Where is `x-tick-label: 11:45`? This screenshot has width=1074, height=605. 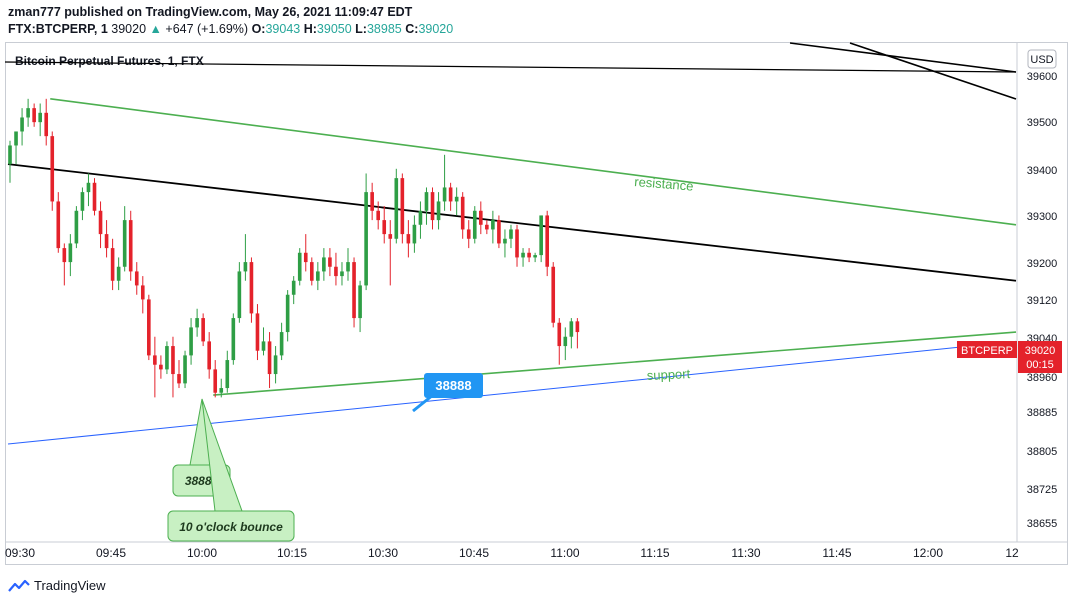 x-tick-label: 11:45 is located at coordinates (836, 553).